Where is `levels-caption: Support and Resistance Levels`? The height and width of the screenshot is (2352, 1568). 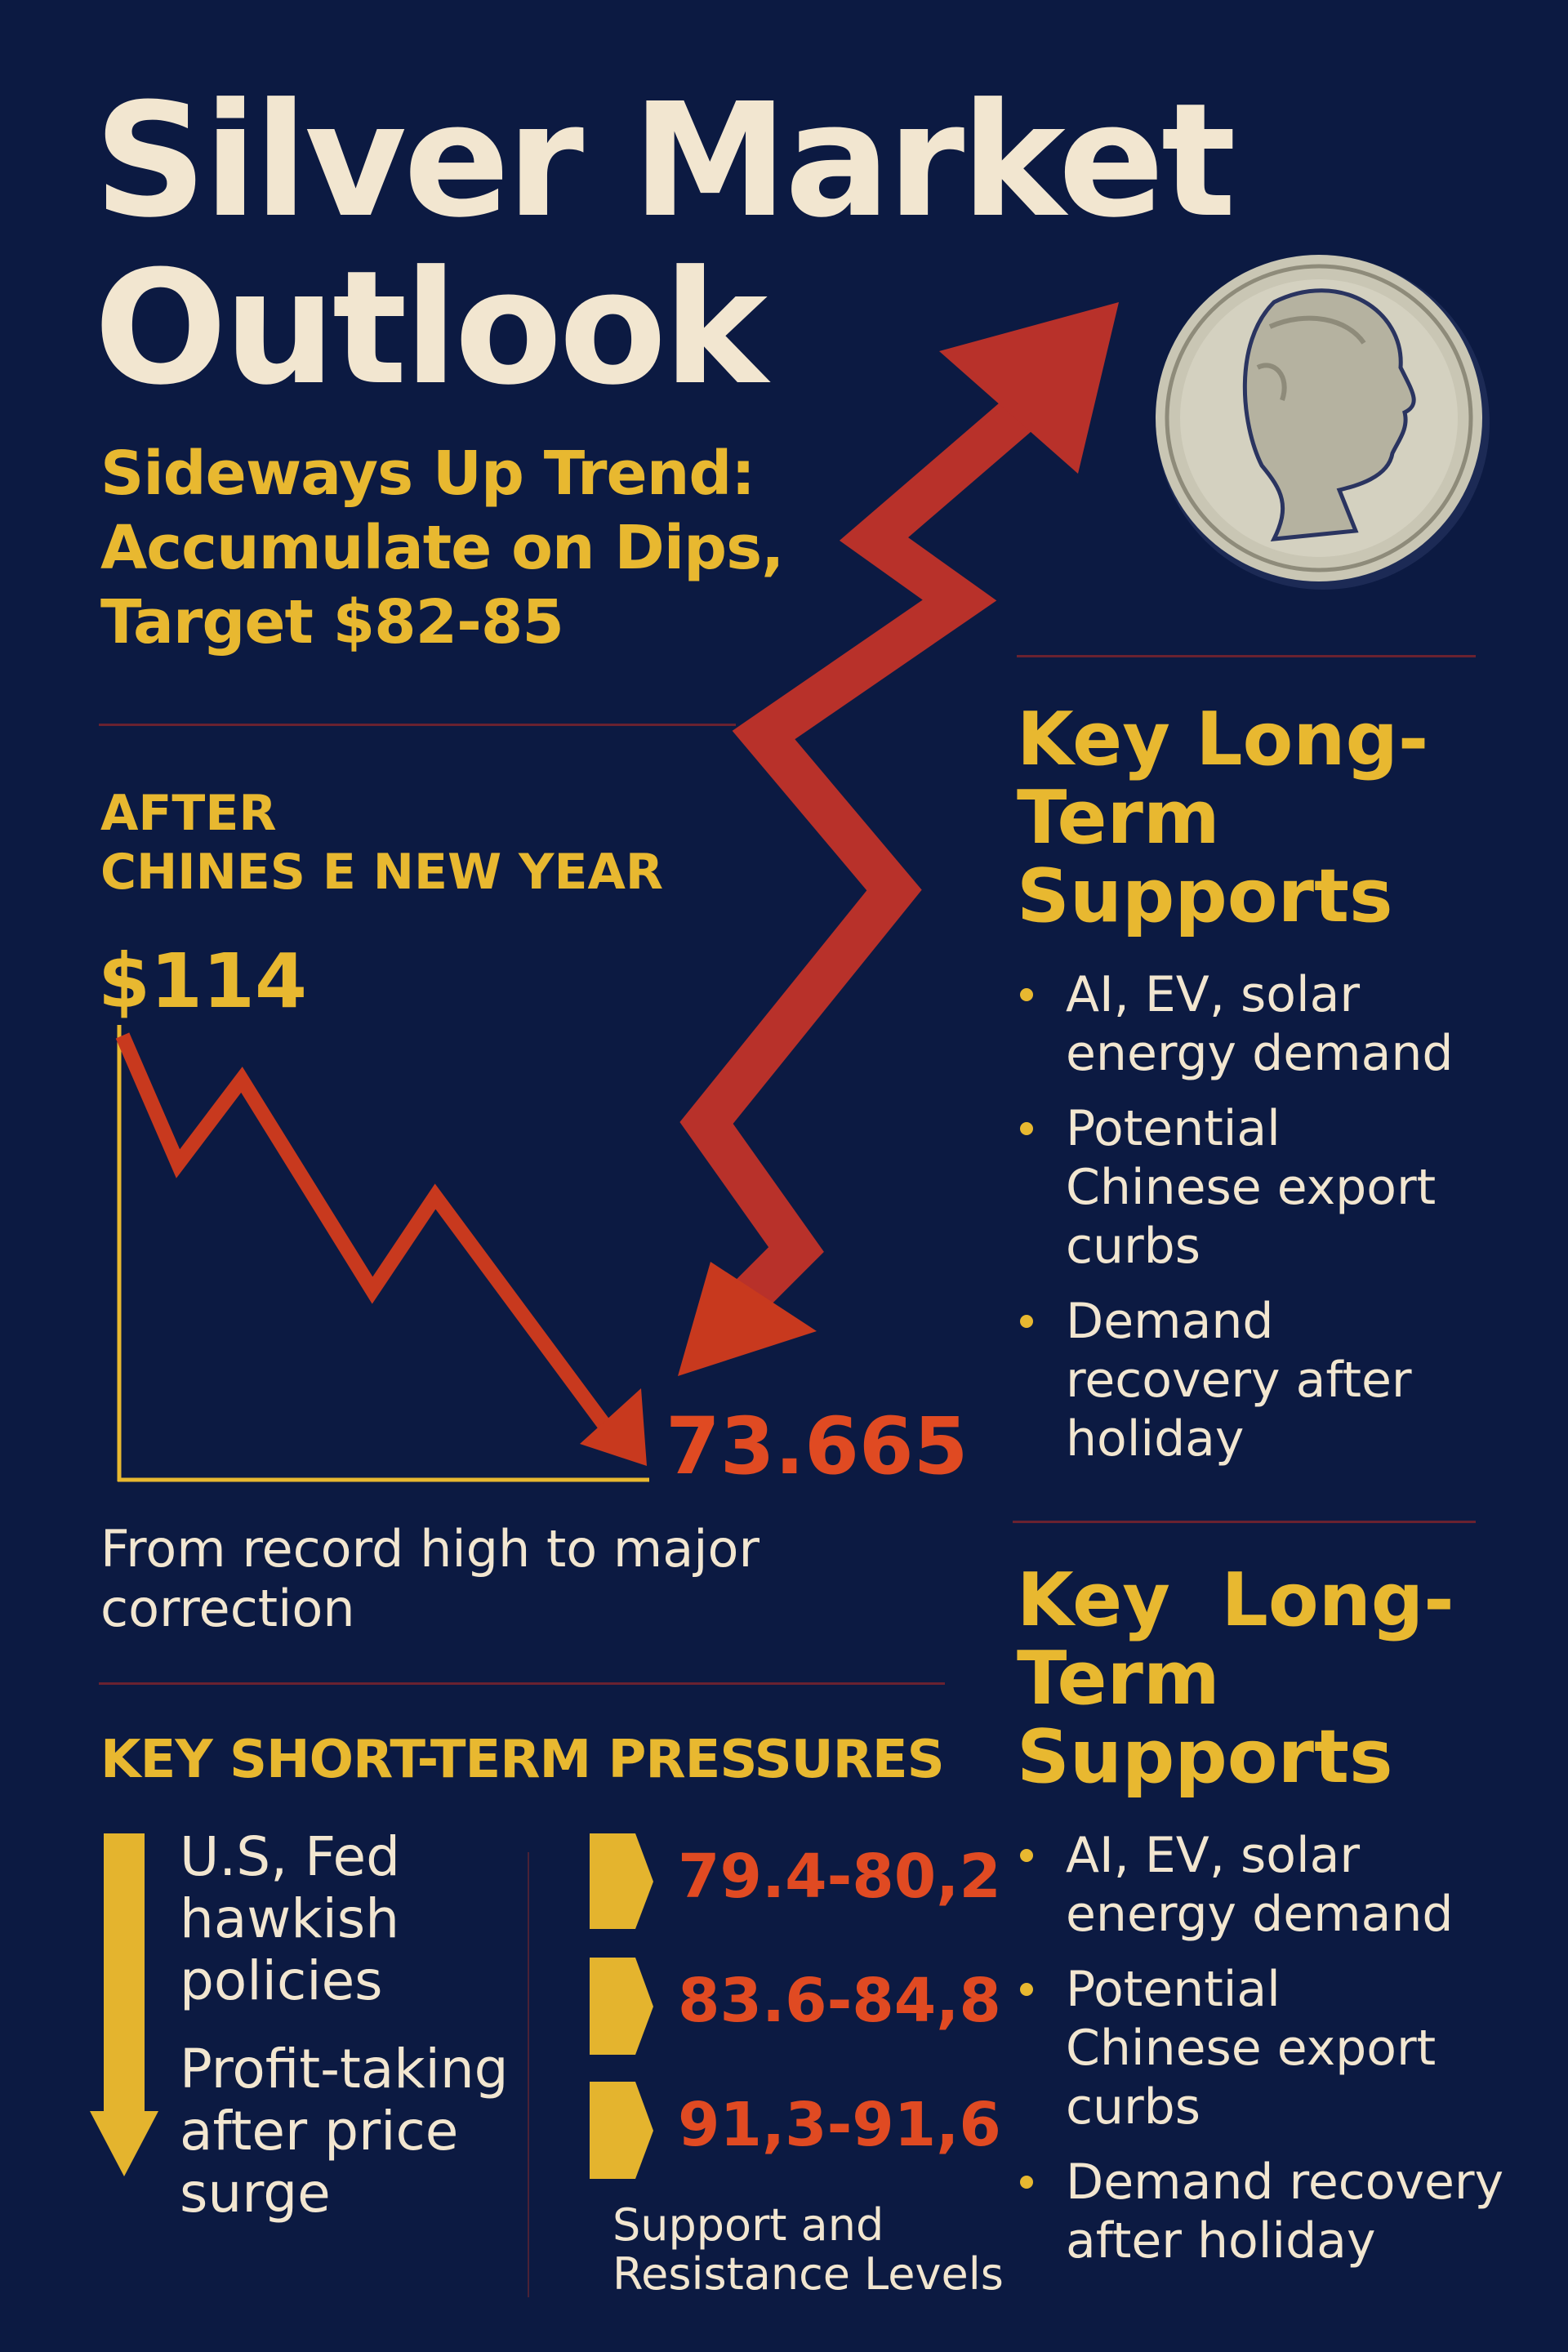 levels-caption: Support and Resistance Levels is located at coordinates (808, 2250).